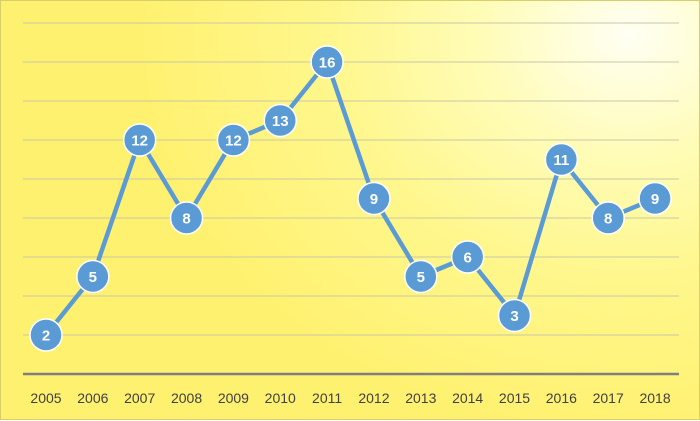 This screenshot has height=421, width=700. I want to click on data-point-2005, so click(46, 335).